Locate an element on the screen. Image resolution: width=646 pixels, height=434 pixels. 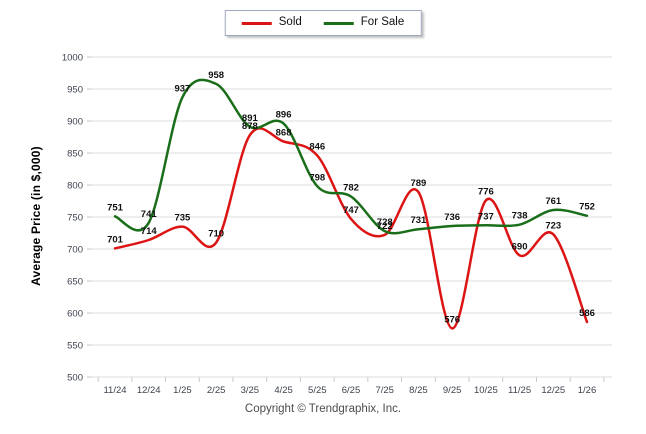
legend-item-sold: Sold is located at coordinates (271, 22).